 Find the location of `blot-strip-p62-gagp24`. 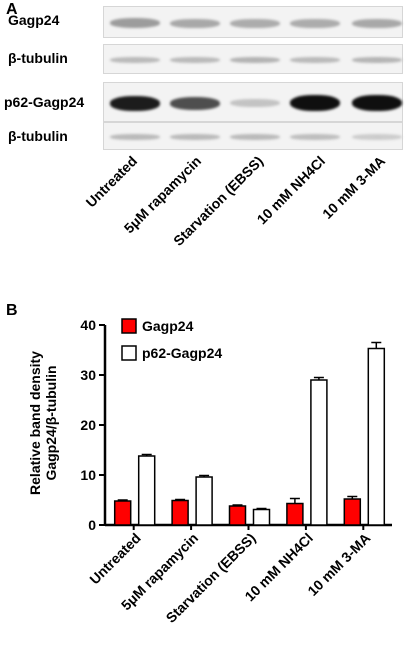

blot-strip-p62-gagp24 is located at coordinates (253, 102).